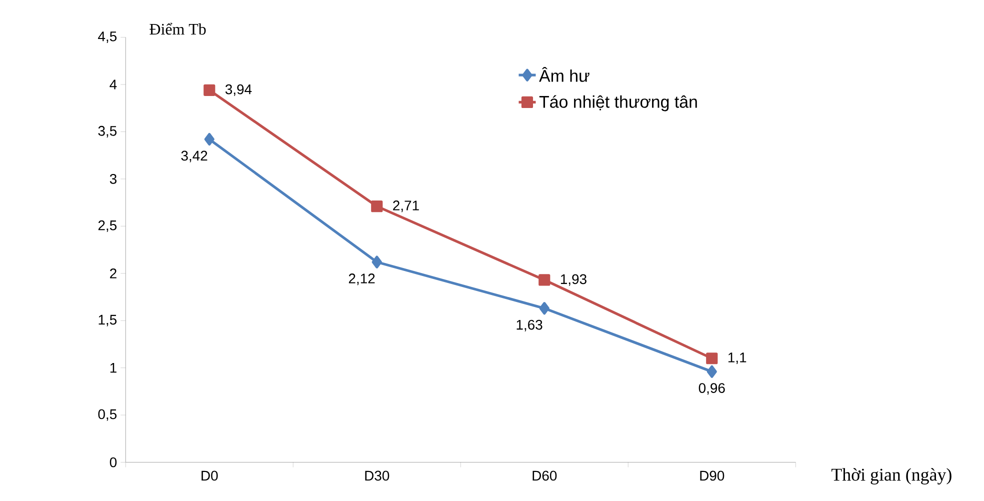  What do you see at coordinates (113, 273) in the screenshot?
I see `y-tick-label: 2` at bounding box center [113, 273].